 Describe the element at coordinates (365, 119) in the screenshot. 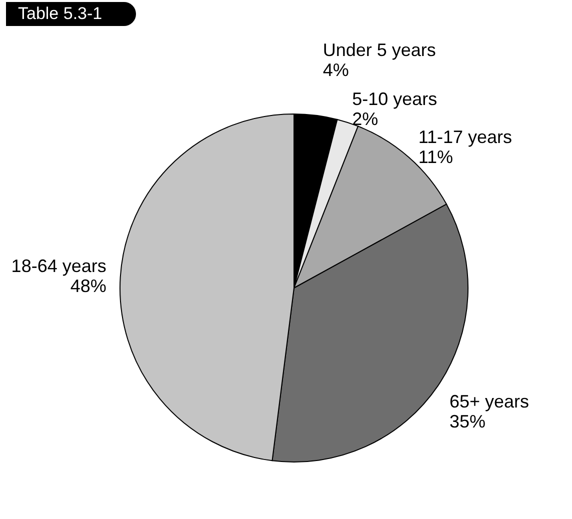

I see `data-label: 2%` at that location.